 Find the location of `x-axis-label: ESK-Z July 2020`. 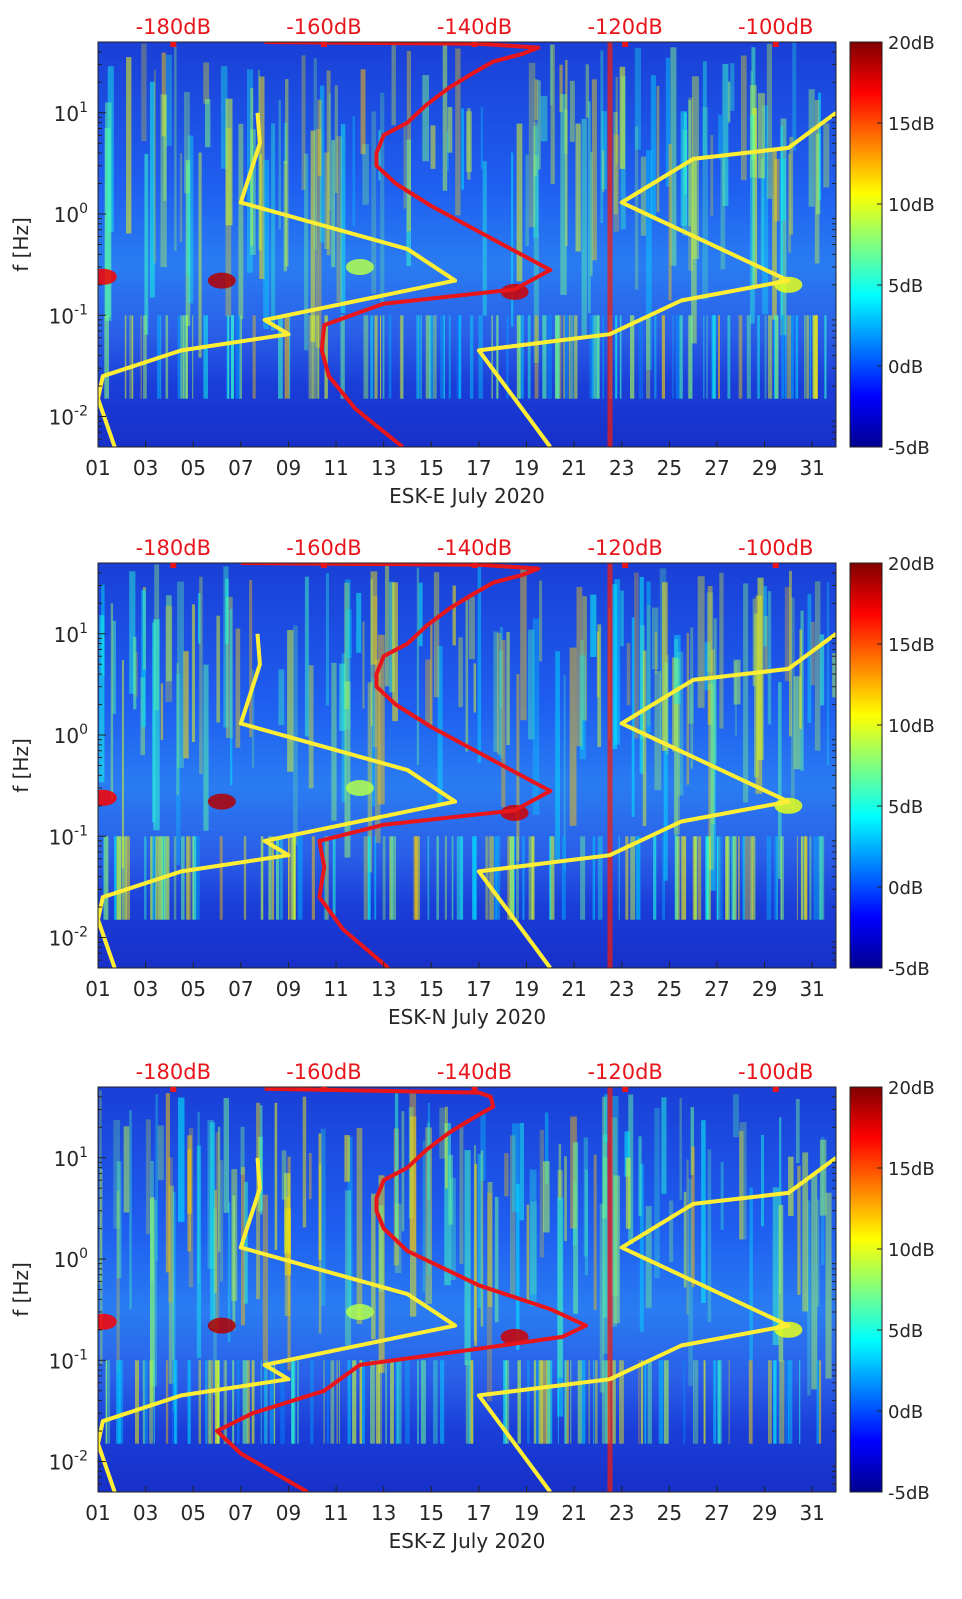

x-axis-label: ESK-Z July 2020 is located at coordinates (467, 1541).